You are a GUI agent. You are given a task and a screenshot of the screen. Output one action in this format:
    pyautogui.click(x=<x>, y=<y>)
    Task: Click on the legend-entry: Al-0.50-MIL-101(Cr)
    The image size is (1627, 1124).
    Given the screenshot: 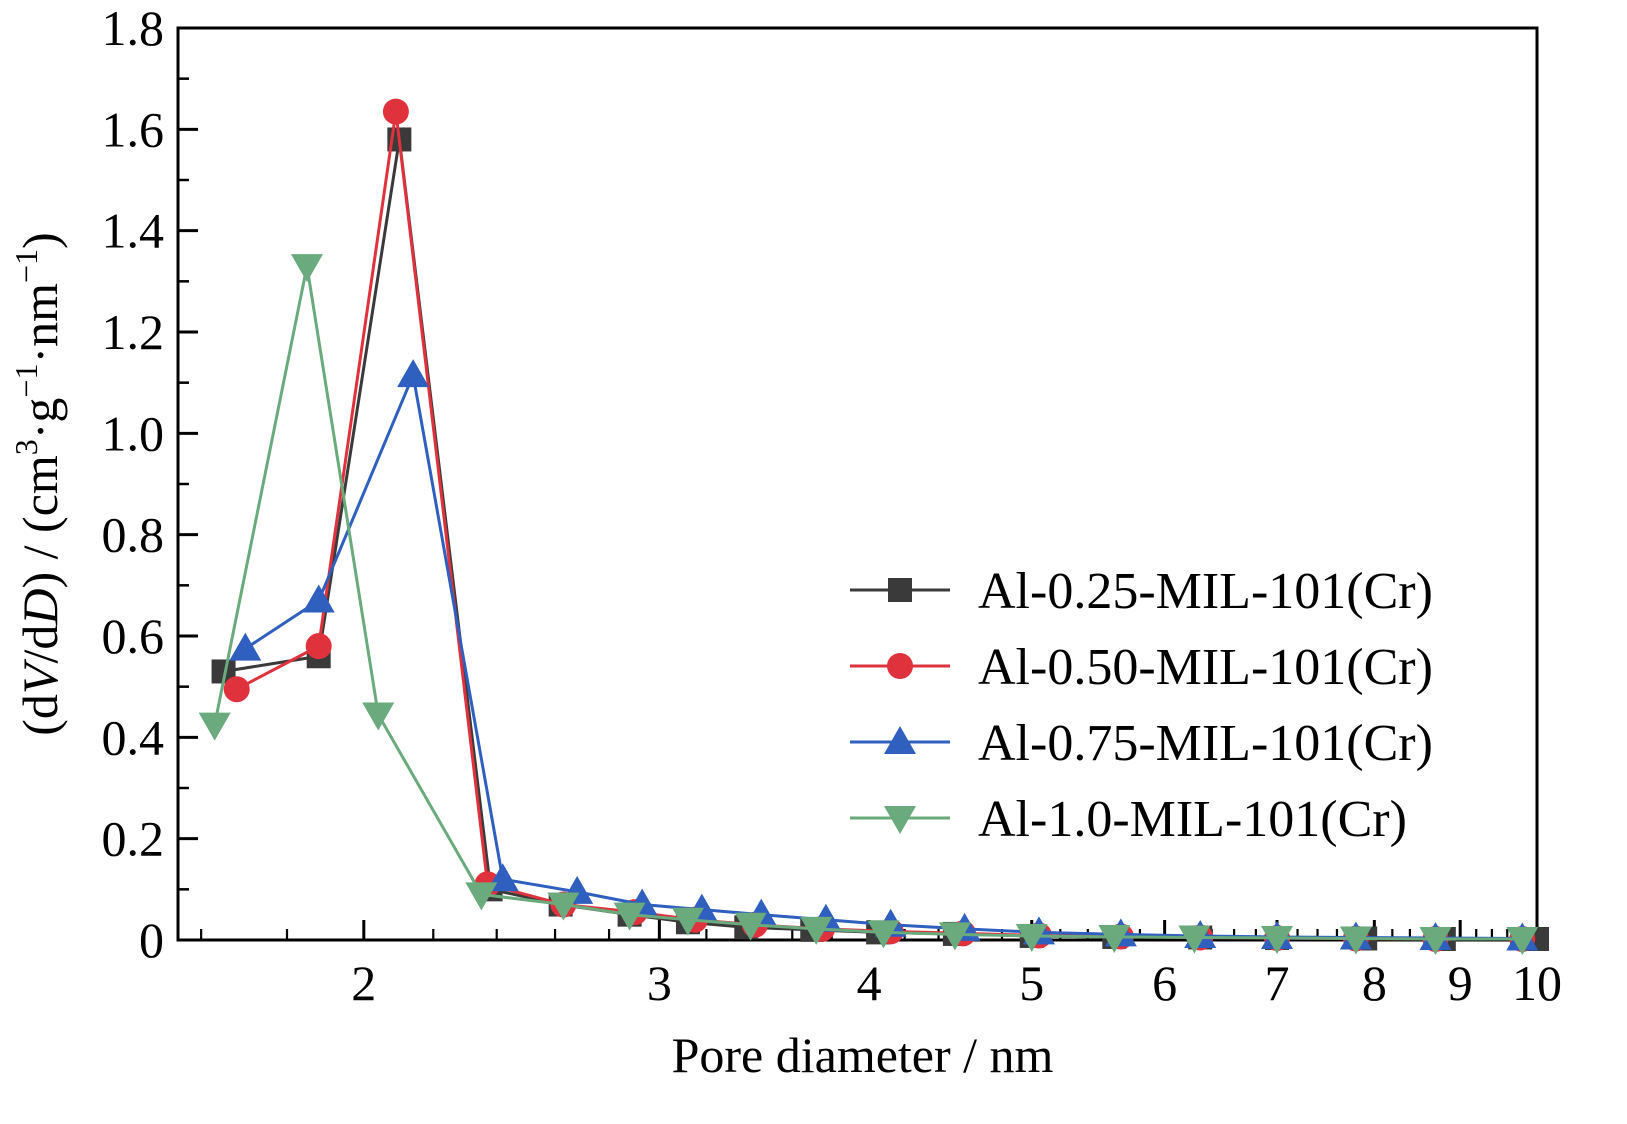 What is the action you would take?
    pyautogui.click(x=1141, y=667)
    